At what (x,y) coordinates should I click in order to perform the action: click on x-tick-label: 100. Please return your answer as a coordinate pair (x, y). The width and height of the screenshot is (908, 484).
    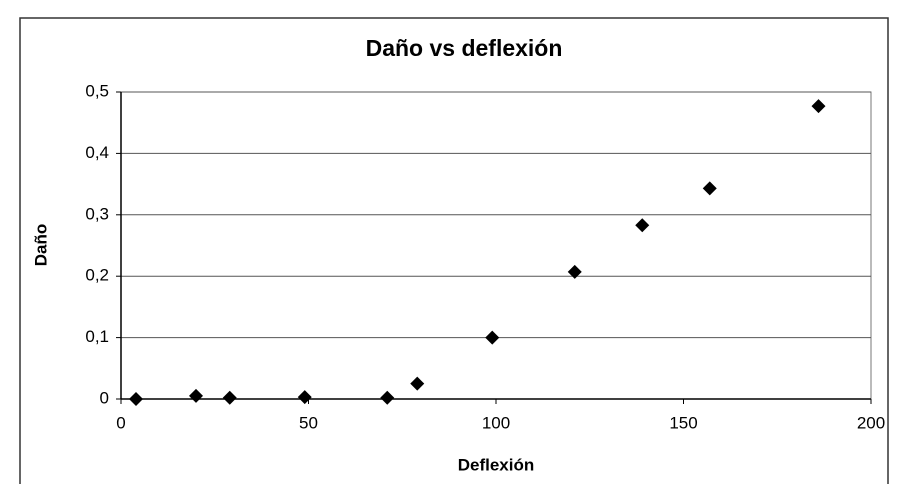
    Looking at the image, I should click on (496, 422).